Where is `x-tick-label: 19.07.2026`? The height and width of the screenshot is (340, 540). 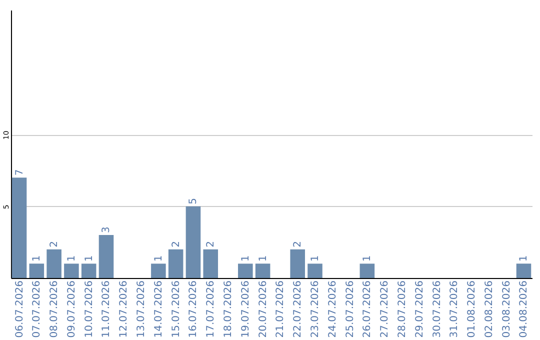
x-tick-label: 19.07.2026 is located at coordinates (246, 309).